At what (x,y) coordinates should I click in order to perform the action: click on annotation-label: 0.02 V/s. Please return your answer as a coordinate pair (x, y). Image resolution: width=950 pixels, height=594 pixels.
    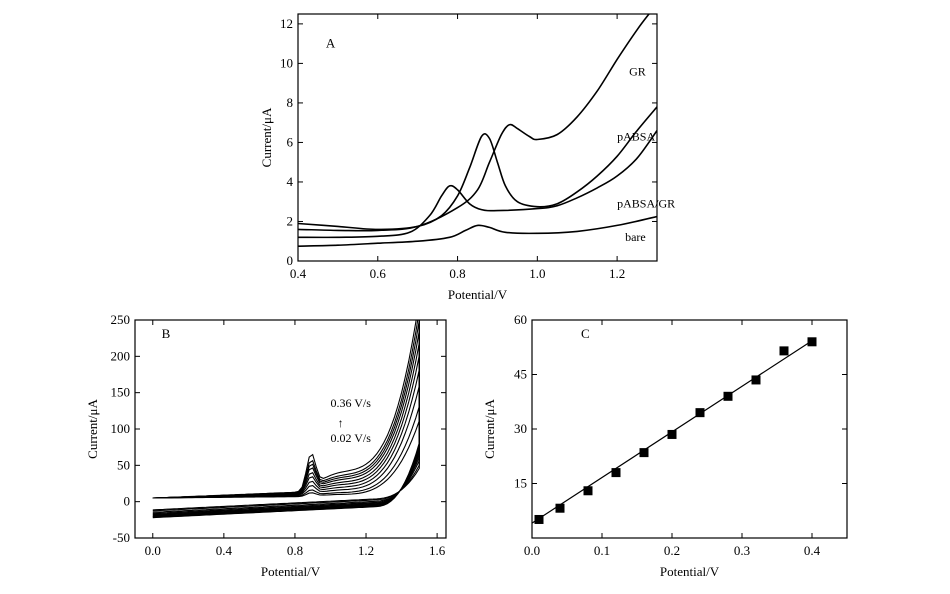
    Looking at the image, I should click on (350, 438).